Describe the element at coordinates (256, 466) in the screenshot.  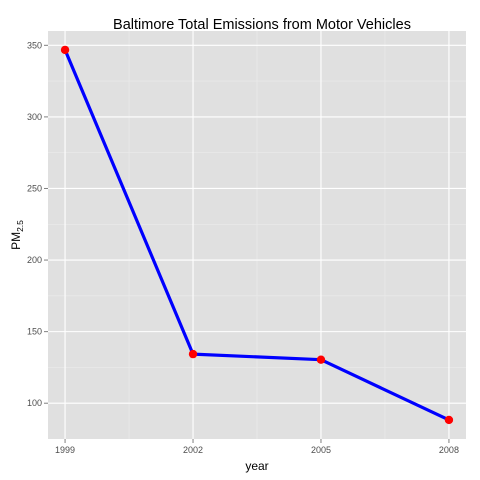
I see `x-axis-title: year` at that location.